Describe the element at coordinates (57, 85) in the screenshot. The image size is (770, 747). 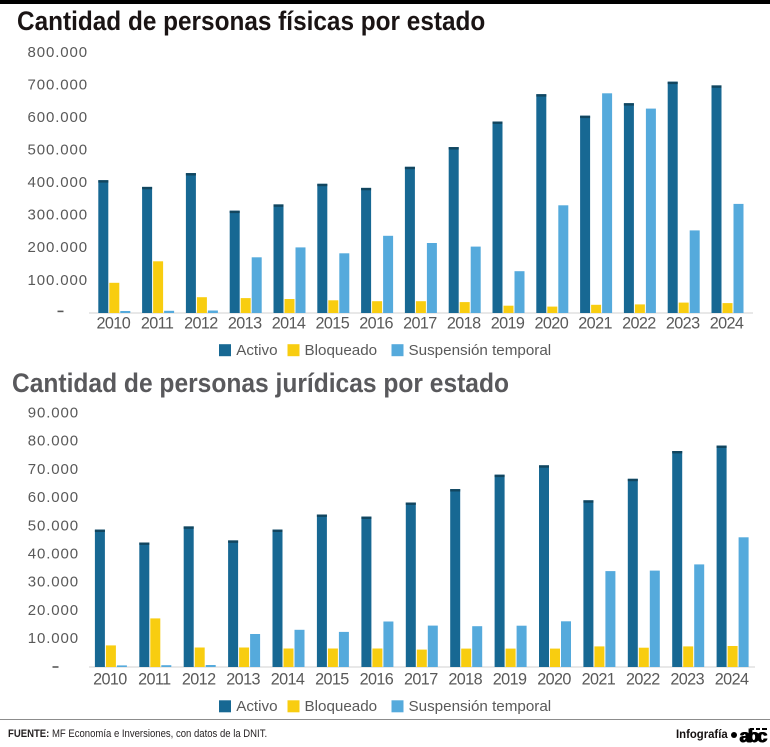
I see `svg-text: 700.000` at that location.